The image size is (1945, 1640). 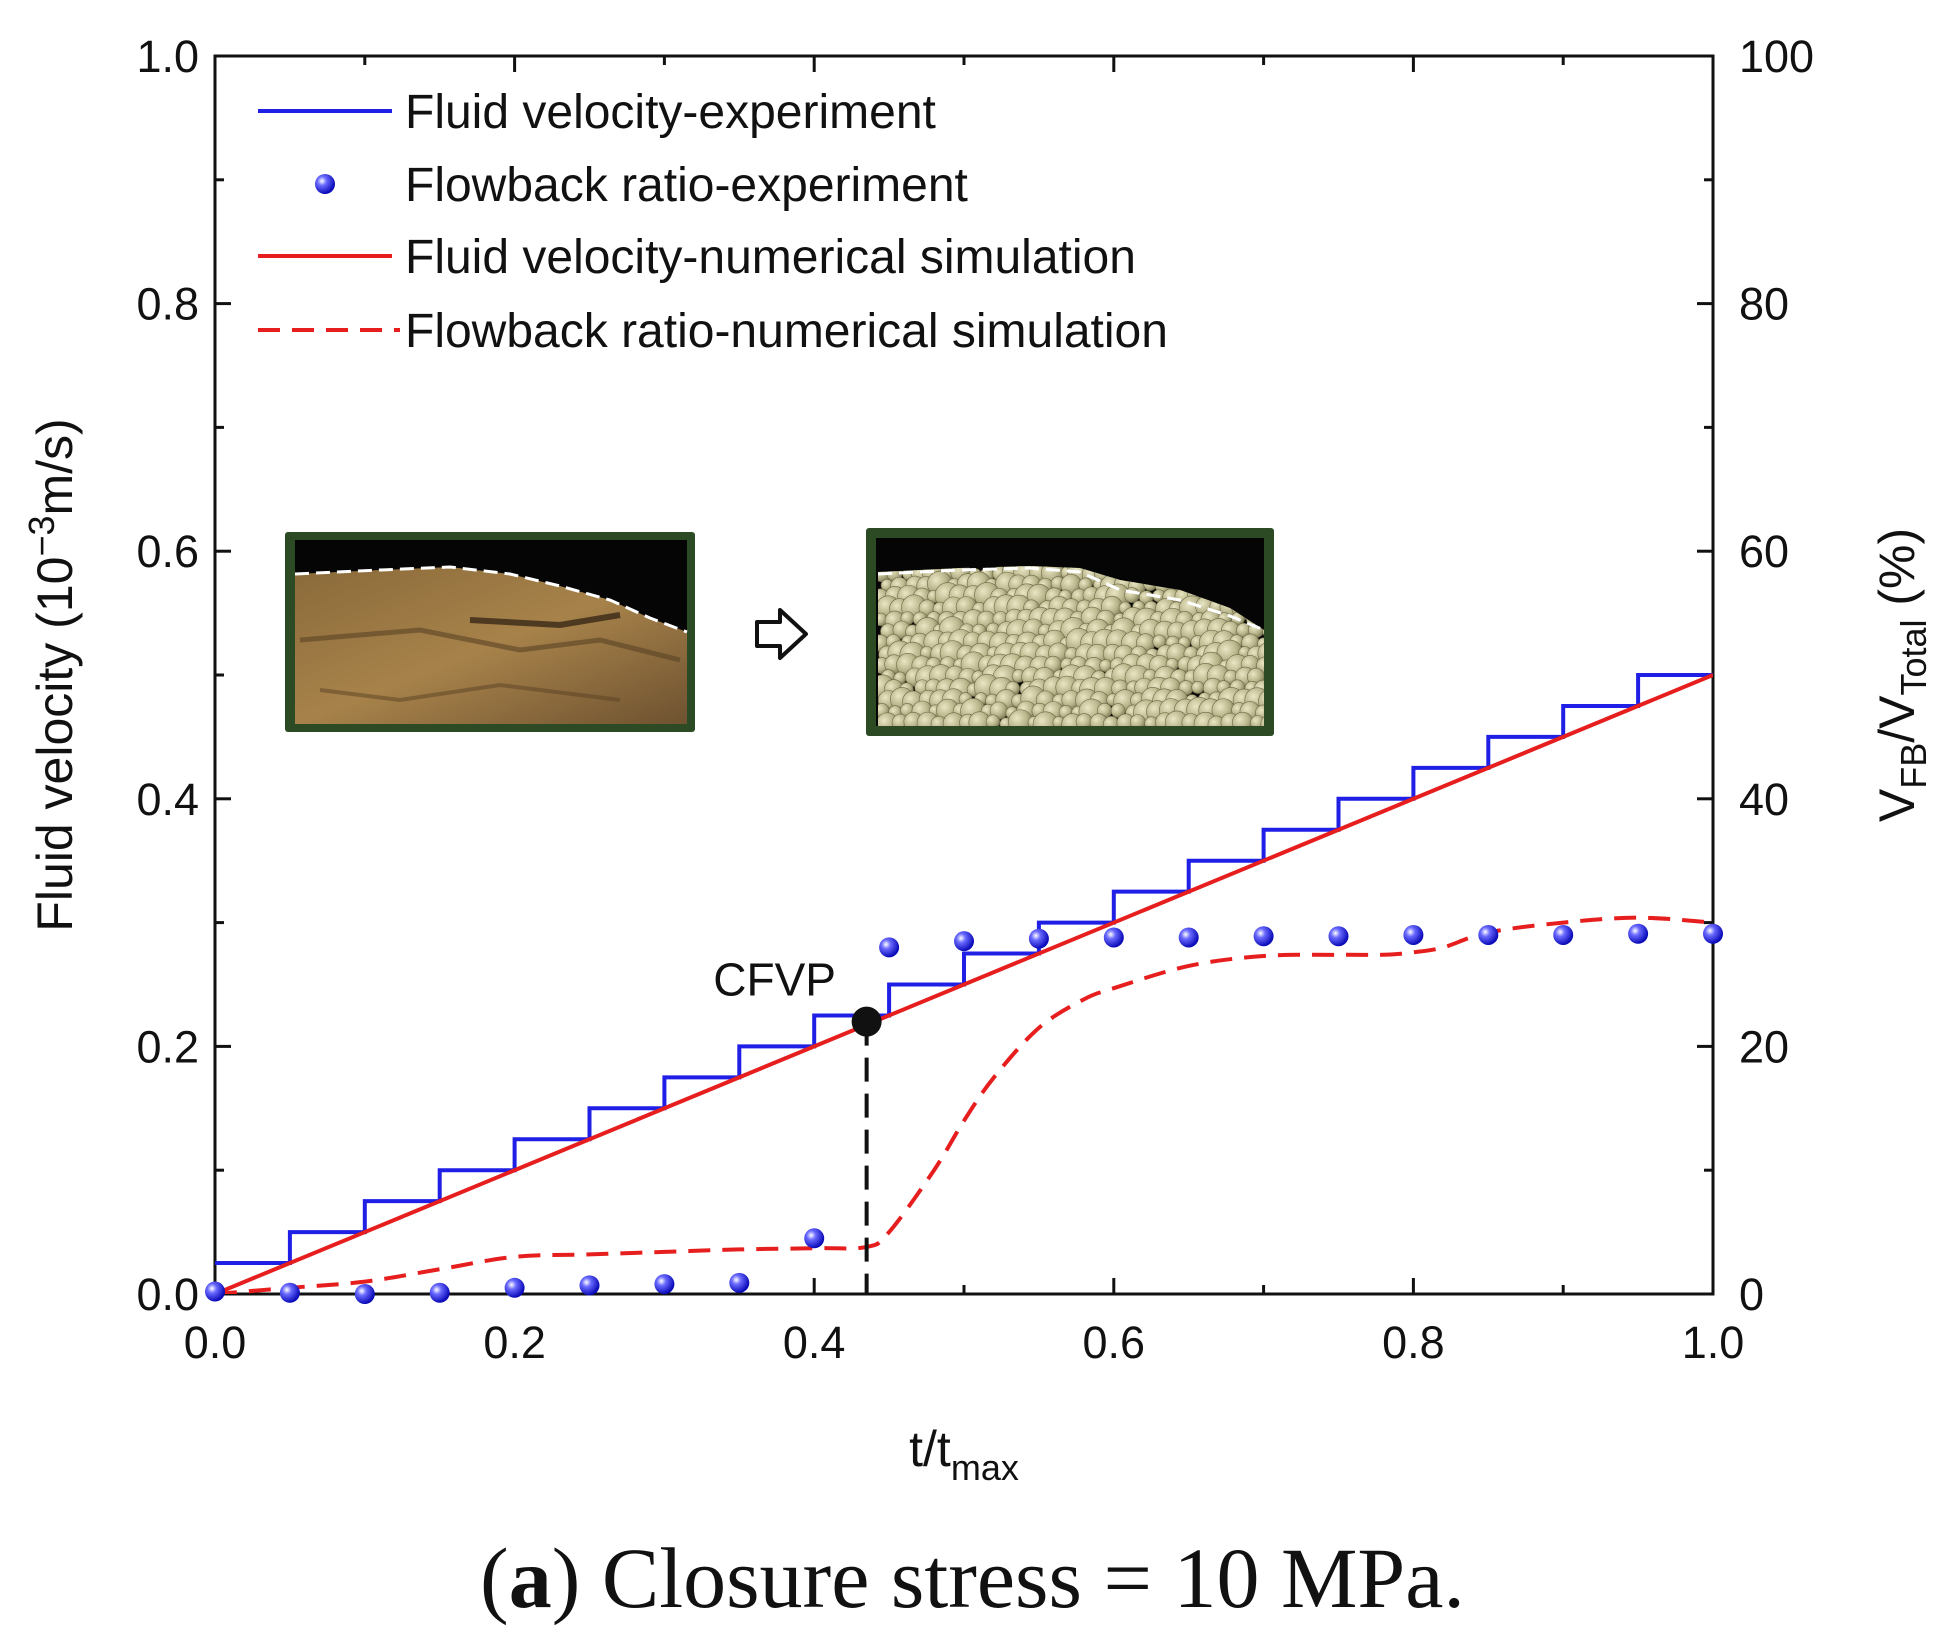 What do you see at coordinates (183, 675) in the screenshot?
I see `y-axis-left: 0.0 0.2 0.4 0.6 0.8 1.0` at bounding box center [183, 675].